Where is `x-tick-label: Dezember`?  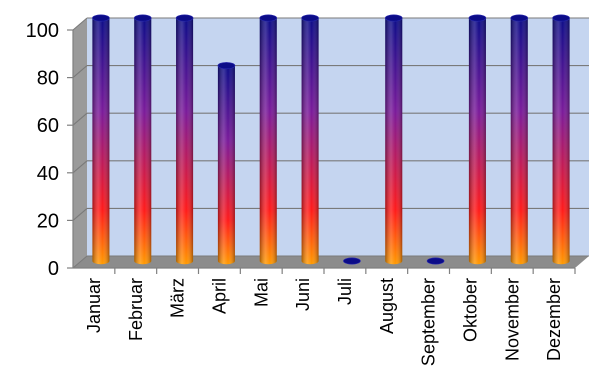
x-tick-label: Dezember is located at coordinates (554, 319).